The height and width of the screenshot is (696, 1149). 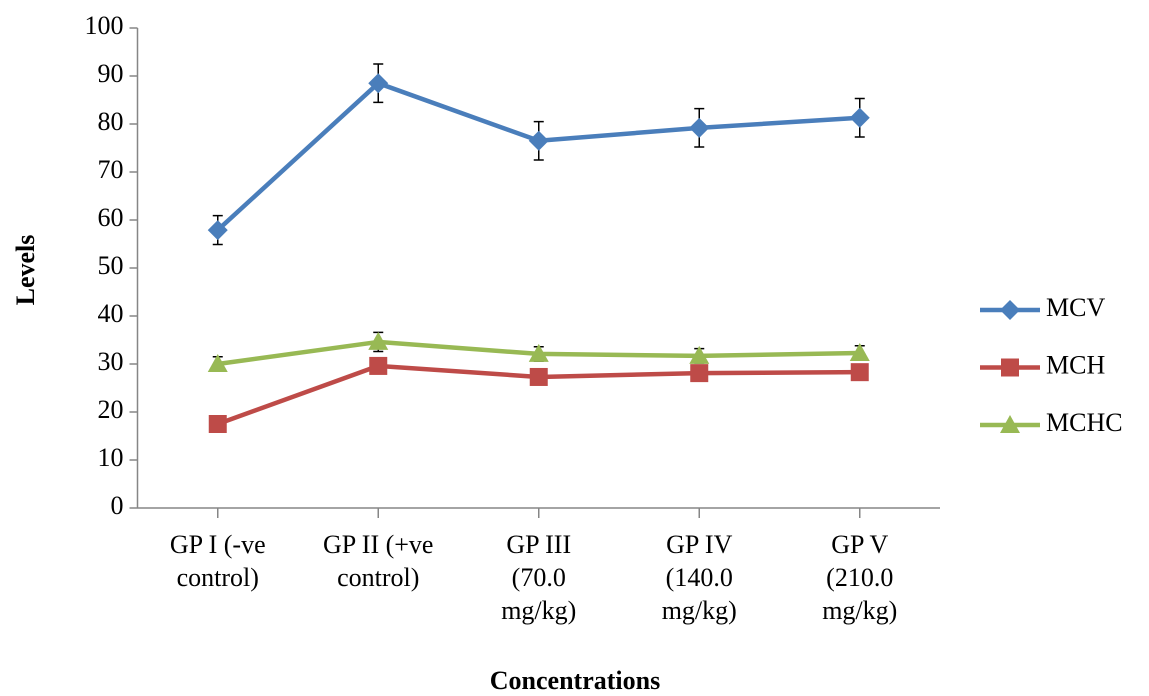 I want to click on x-tick-label: GP IV (140.0 mg/kg), so click(x=699, y=577).